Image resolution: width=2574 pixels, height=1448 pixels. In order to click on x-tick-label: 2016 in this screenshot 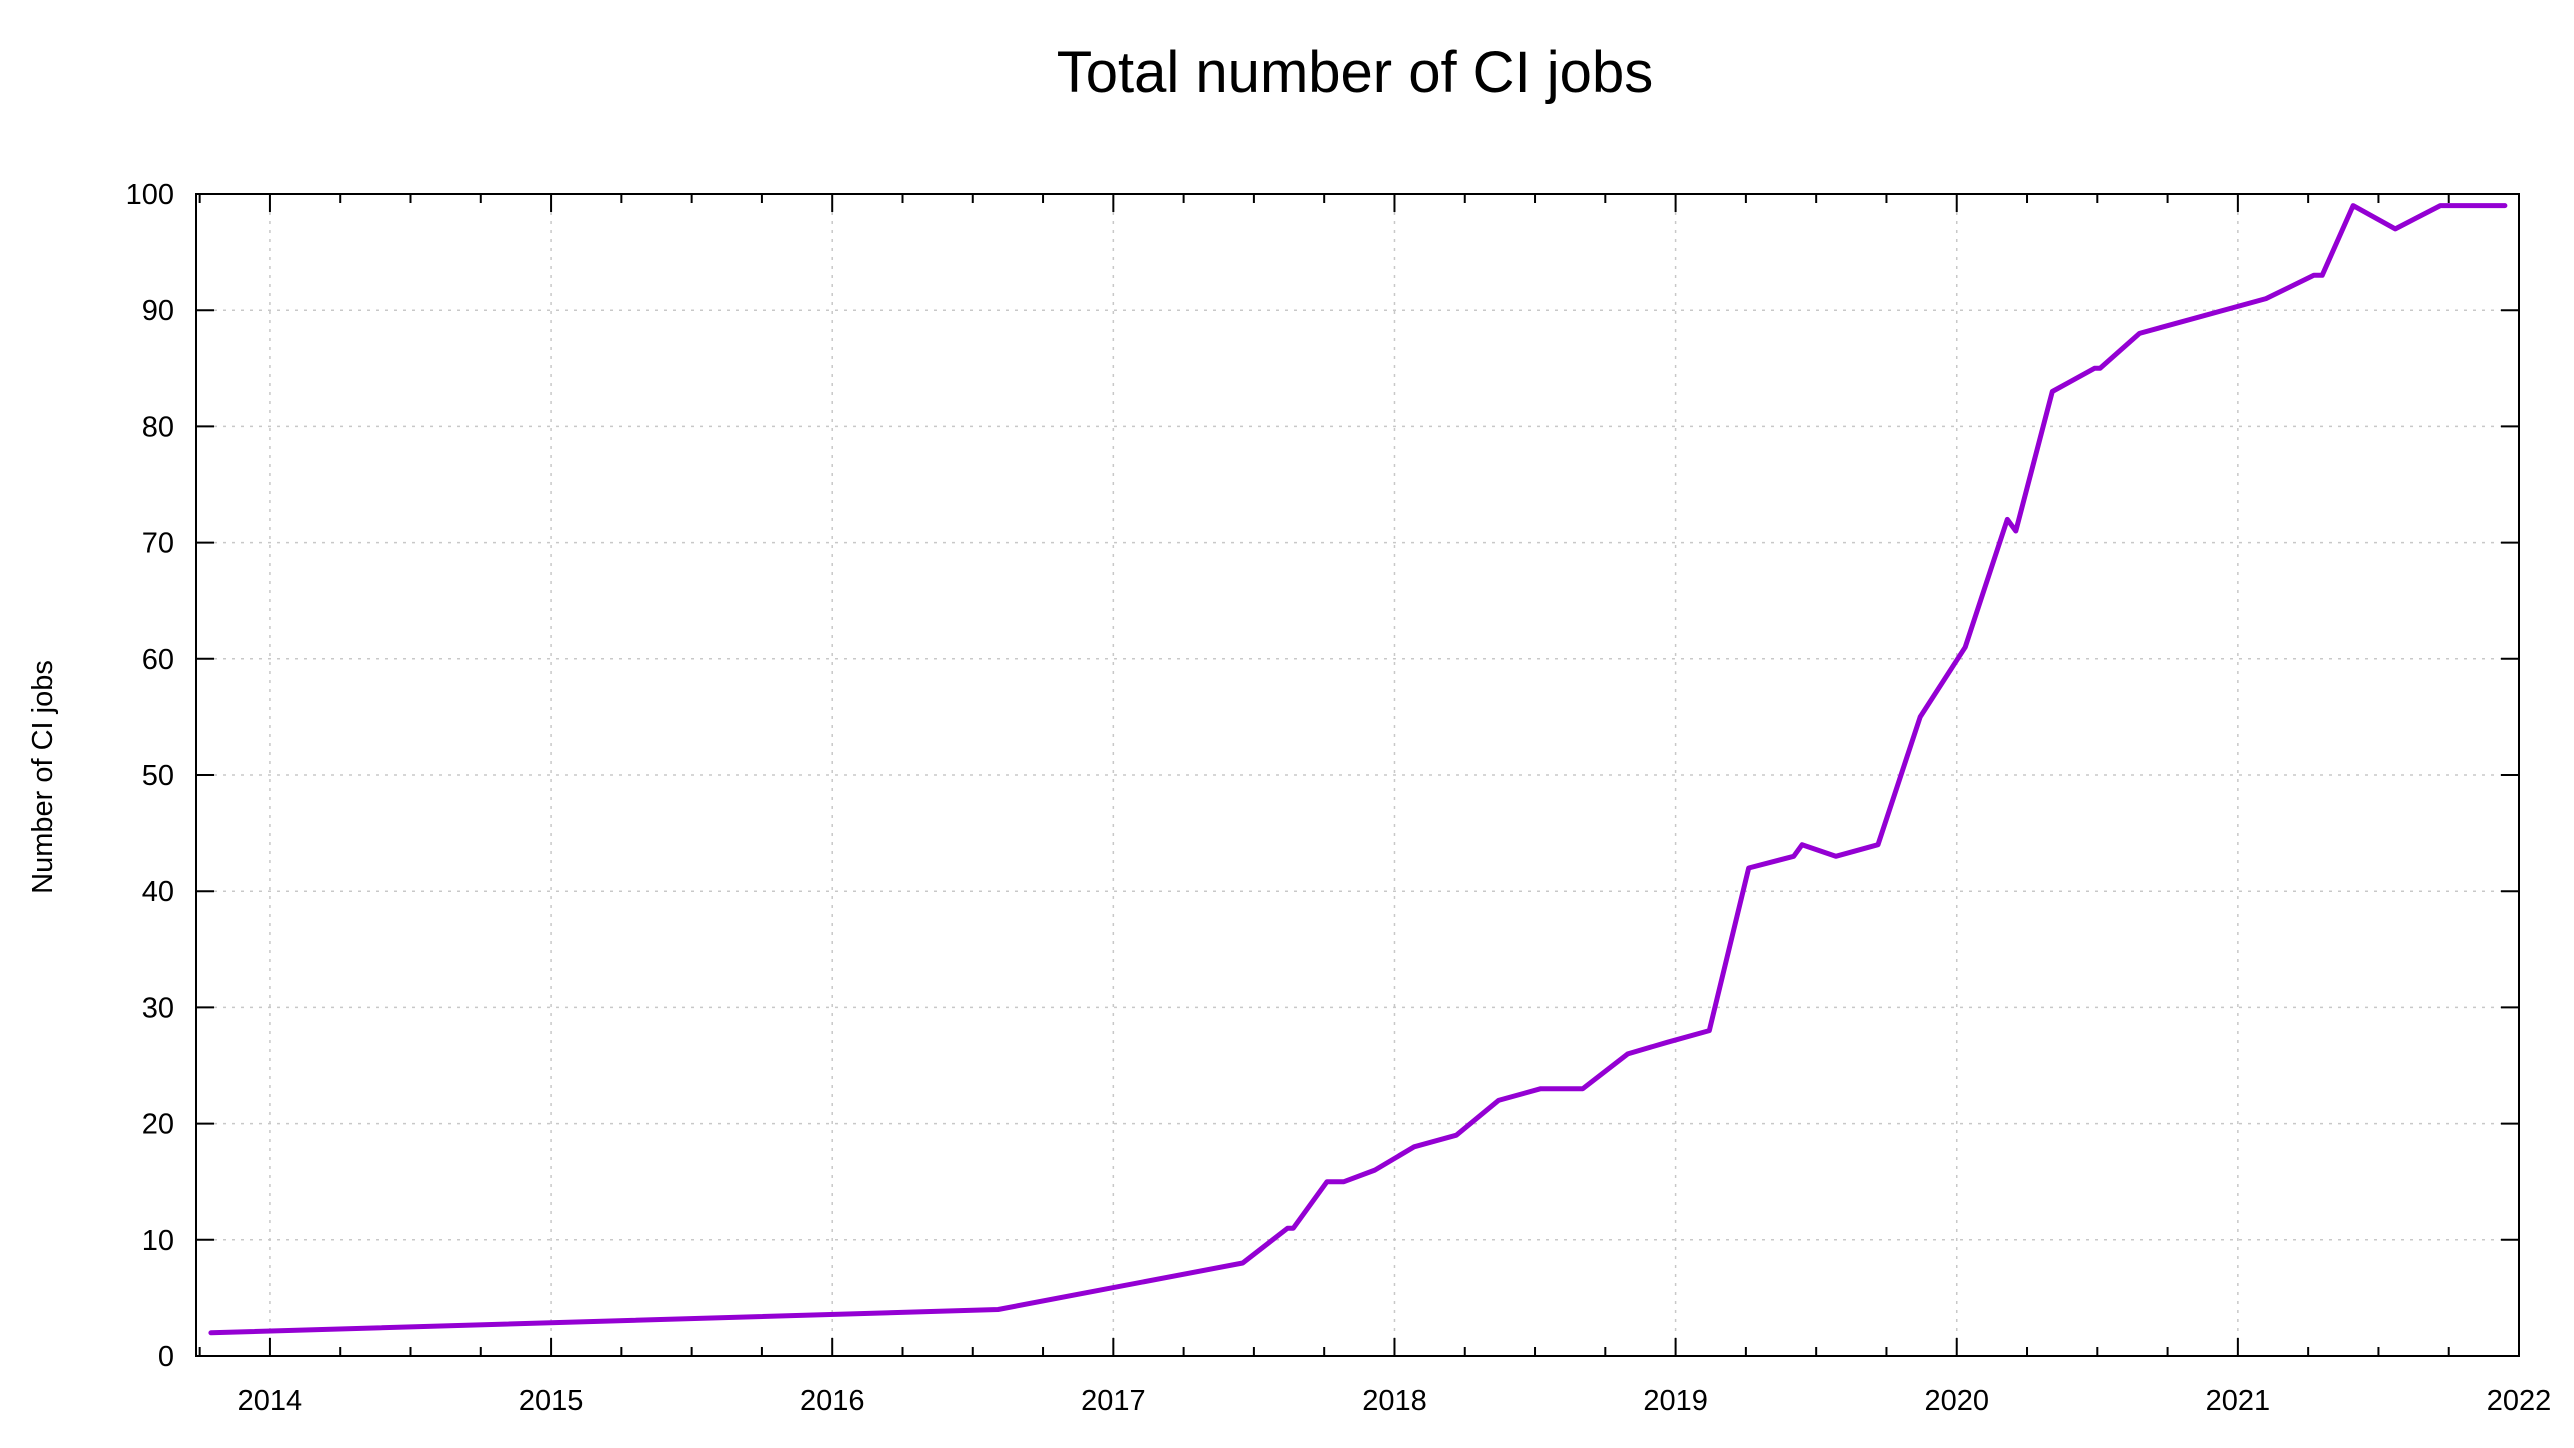, I will do `click(832, 1401)`.